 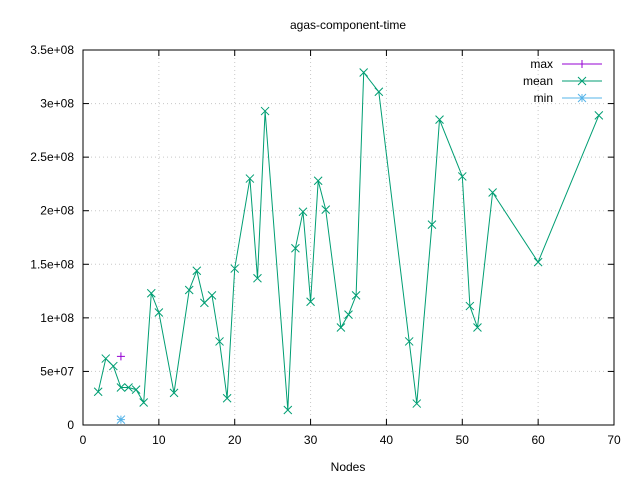 I want to click on y-tick-label: 1.5e+08, so click(x=52, y=264).